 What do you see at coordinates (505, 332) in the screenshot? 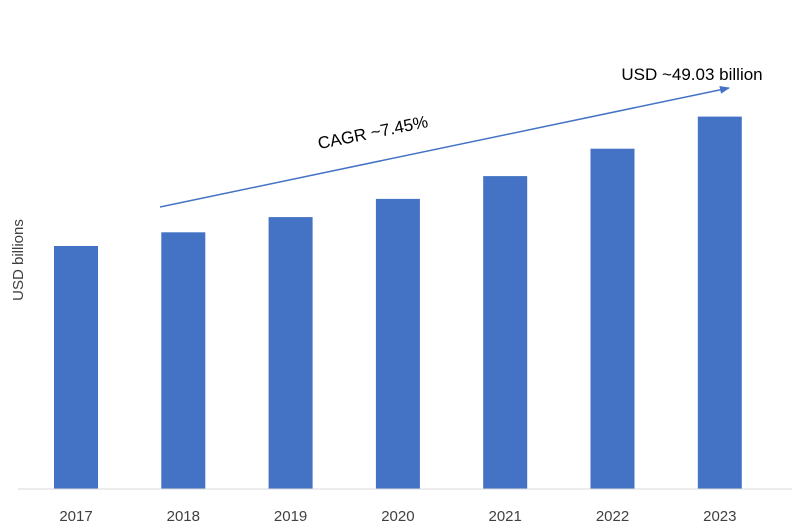
I see `bar-2021` at bounding box center [505, 332].